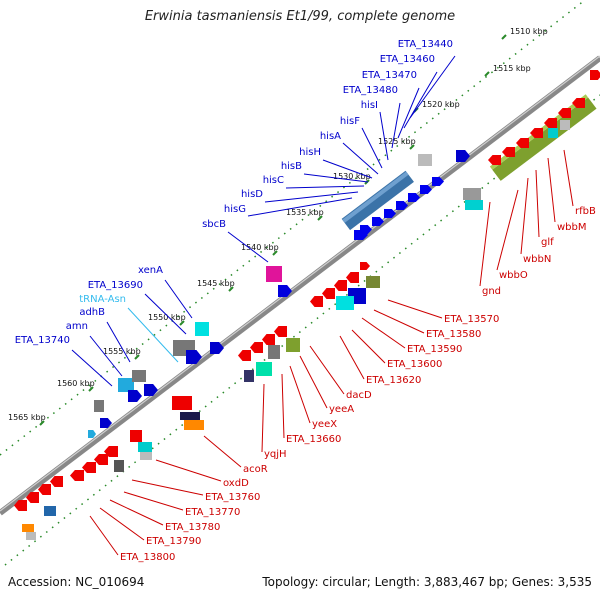 The width and height of the screenshot is (600, 600). What do you see at coordinates (453, 334) in the screenshot?
I see `gene-label-reverse: ETA_13580` at bounding box center [453, 334].